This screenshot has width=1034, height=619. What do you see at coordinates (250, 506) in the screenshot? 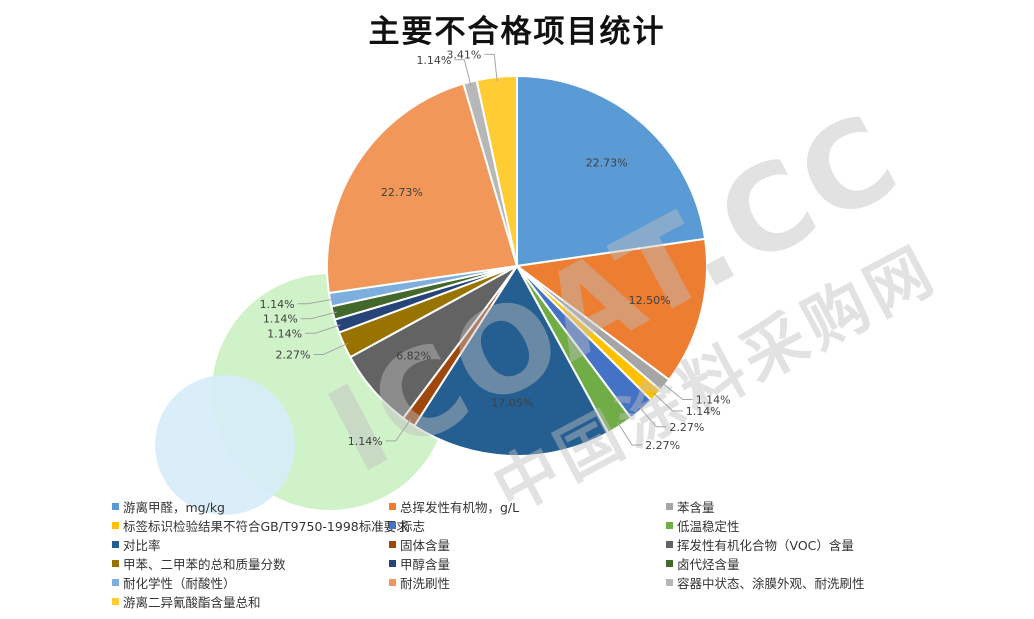
I see `legend-item: 游离甲醛，mg/kg` at bounding box center [250, 506].